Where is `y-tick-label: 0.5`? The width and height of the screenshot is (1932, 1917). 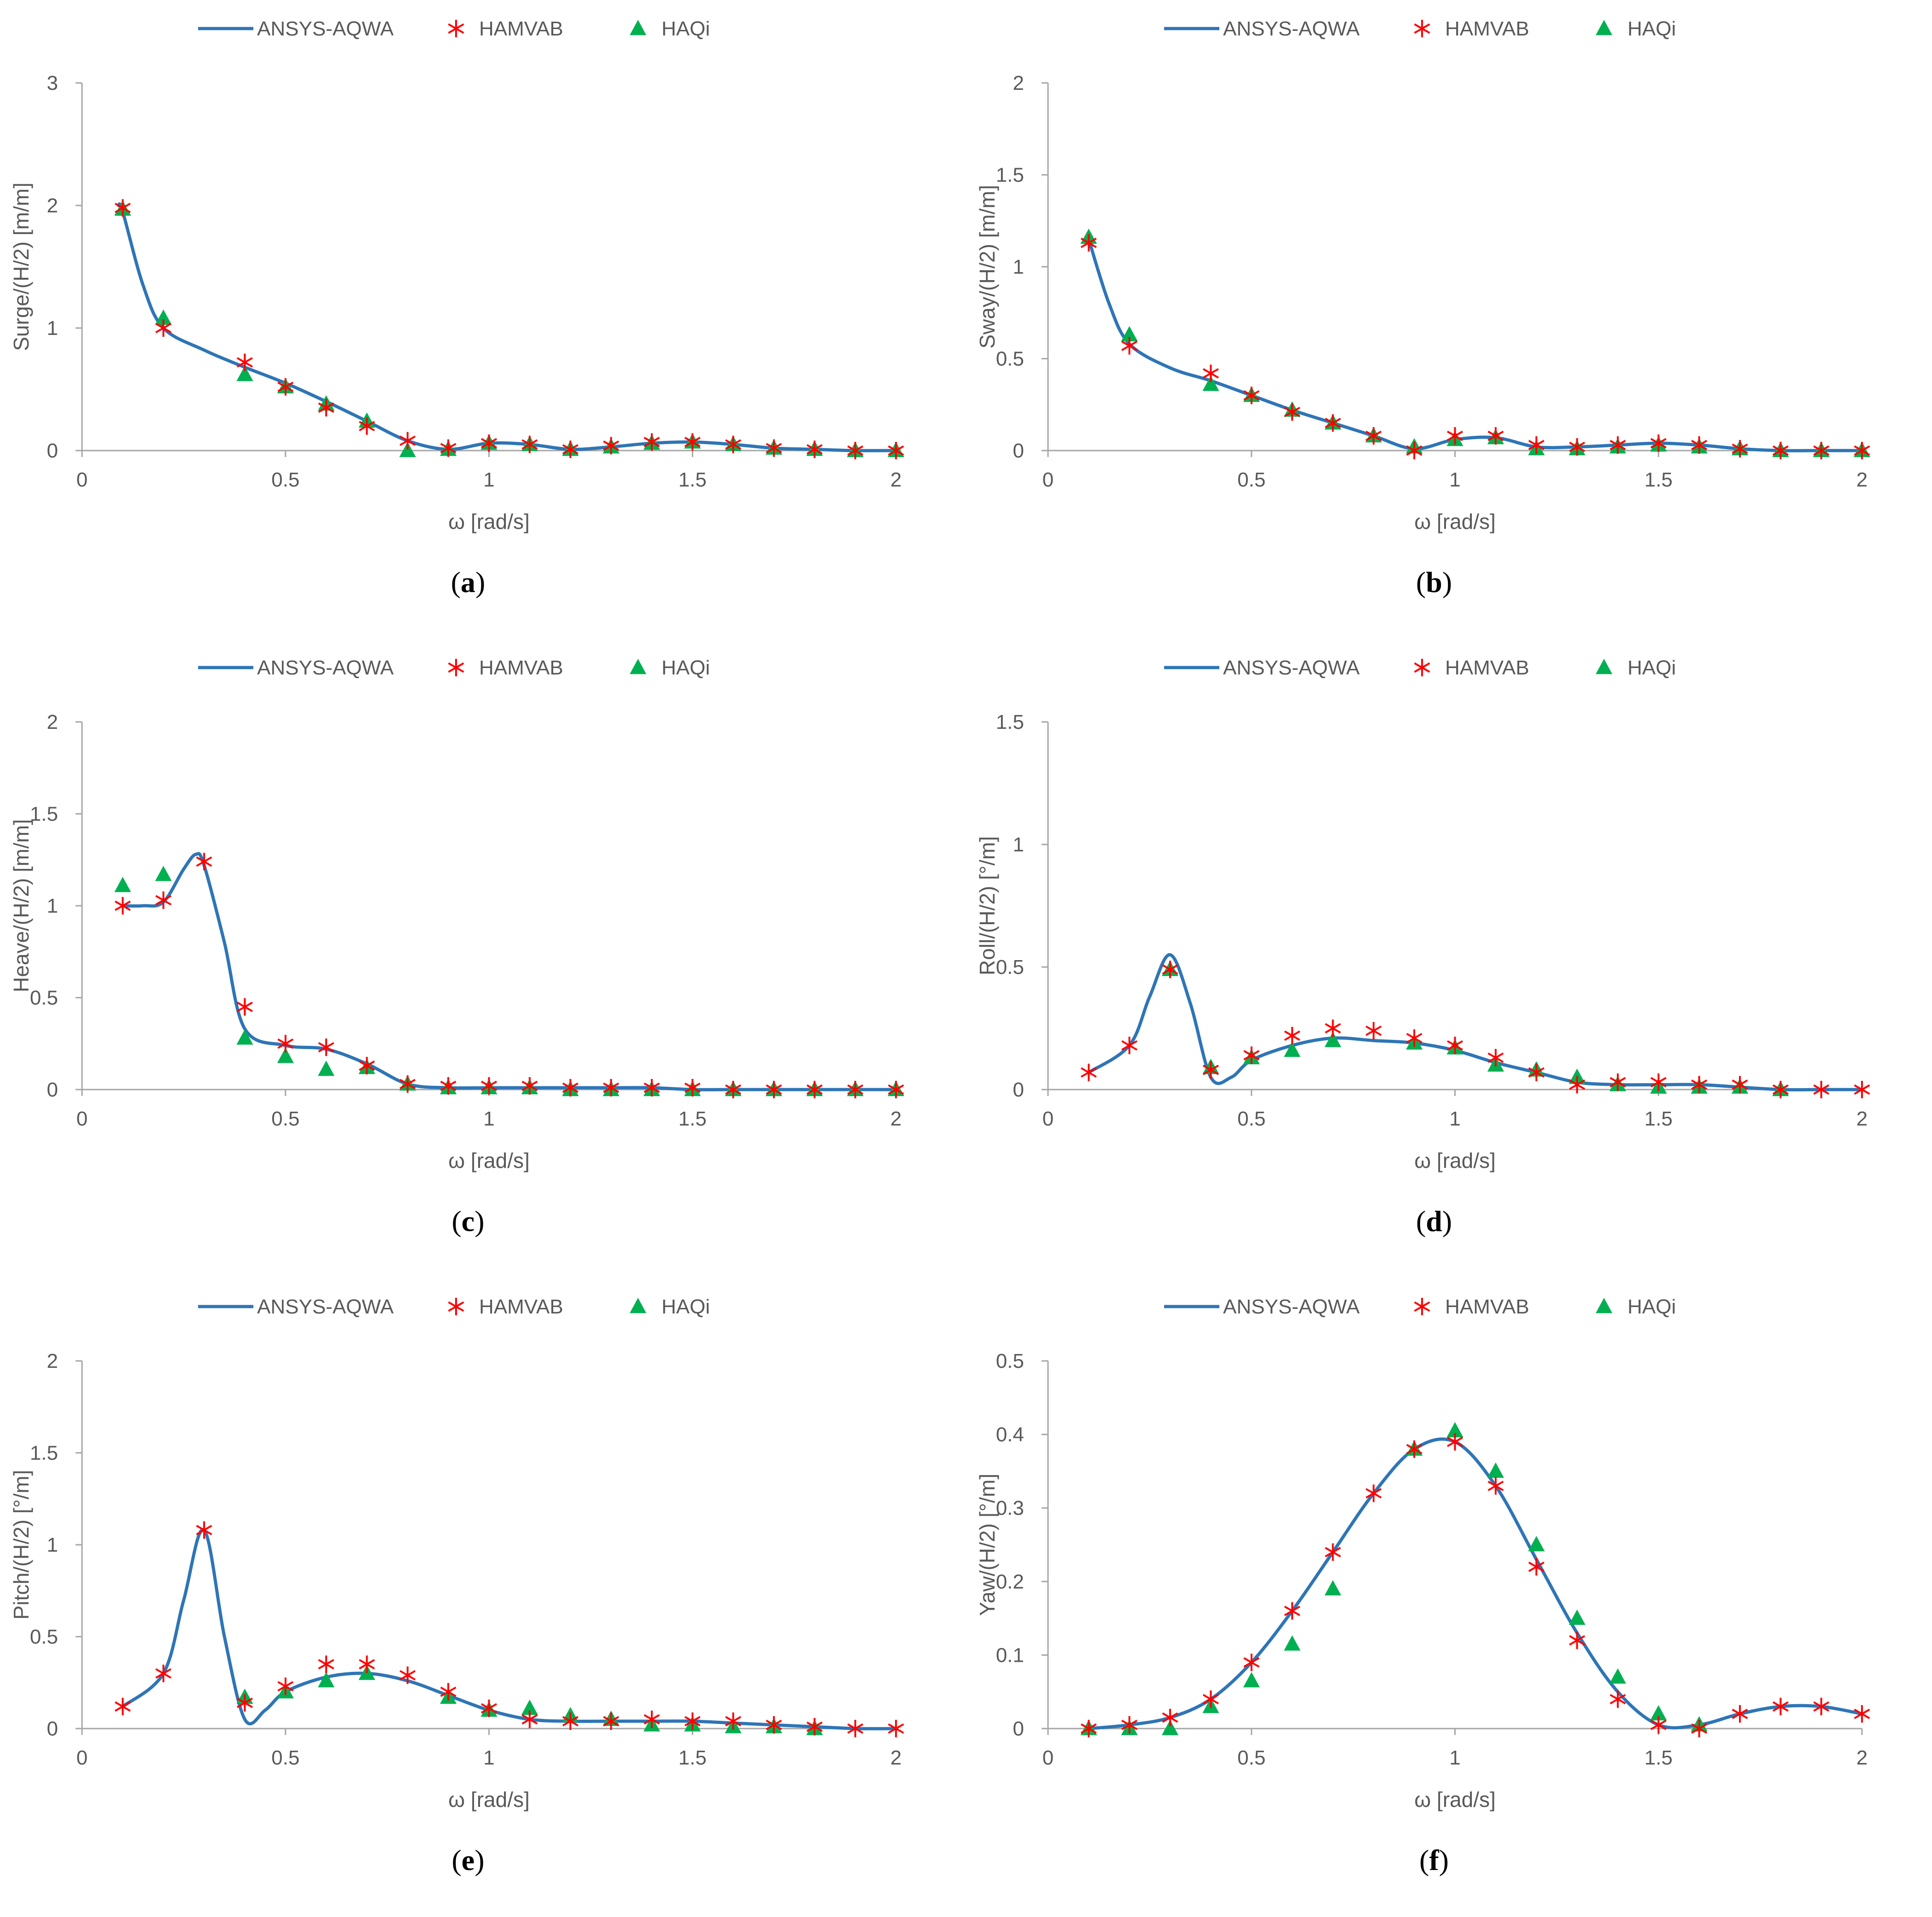 y-tick-label: 0.5 is located at coordinates (1010, 359).